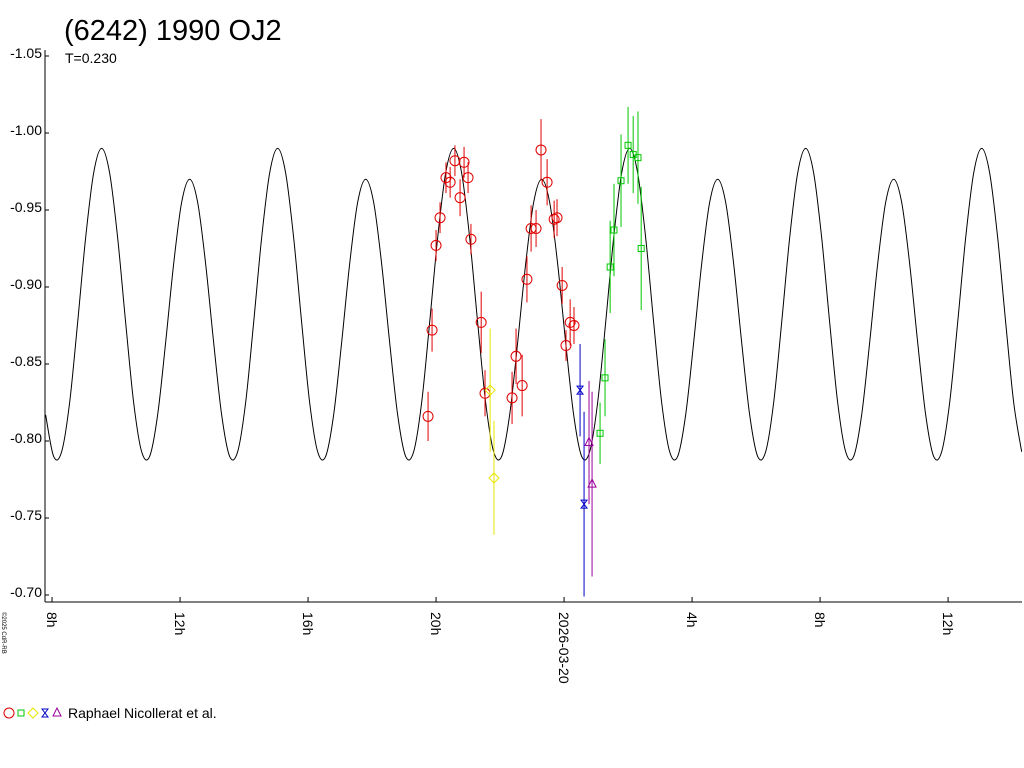  What do you see at coordinates (308, 623) in the screenshot?
I see `x-tick-label: 16h` at bounding box center [308, 623].